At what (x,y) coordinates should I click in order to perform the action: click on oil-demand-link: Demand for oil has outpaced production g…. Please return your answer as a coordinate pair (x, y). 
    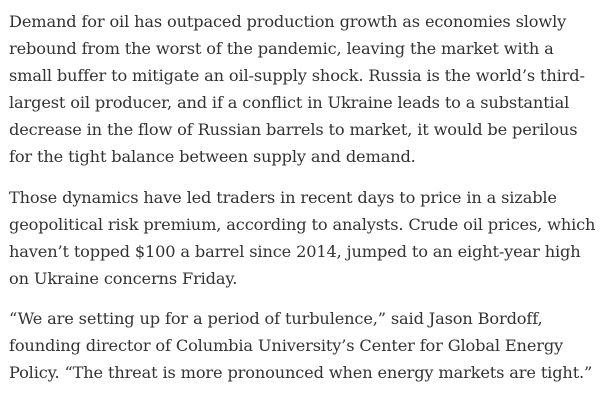
    Looking at the image, I should click on (203, 21).